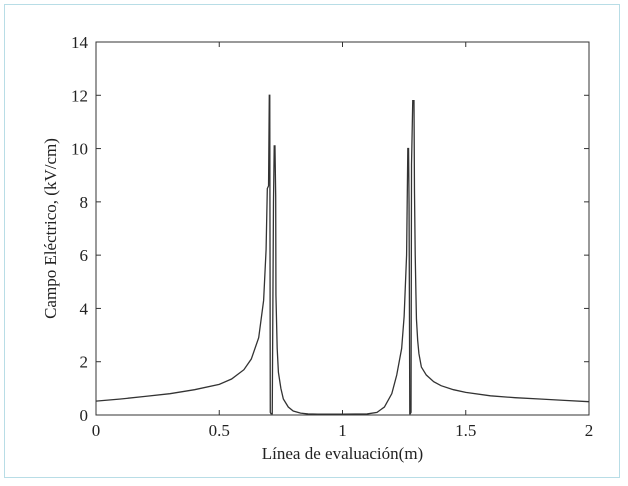  I want to click on y-tick-label: 2, so click(84, 362).